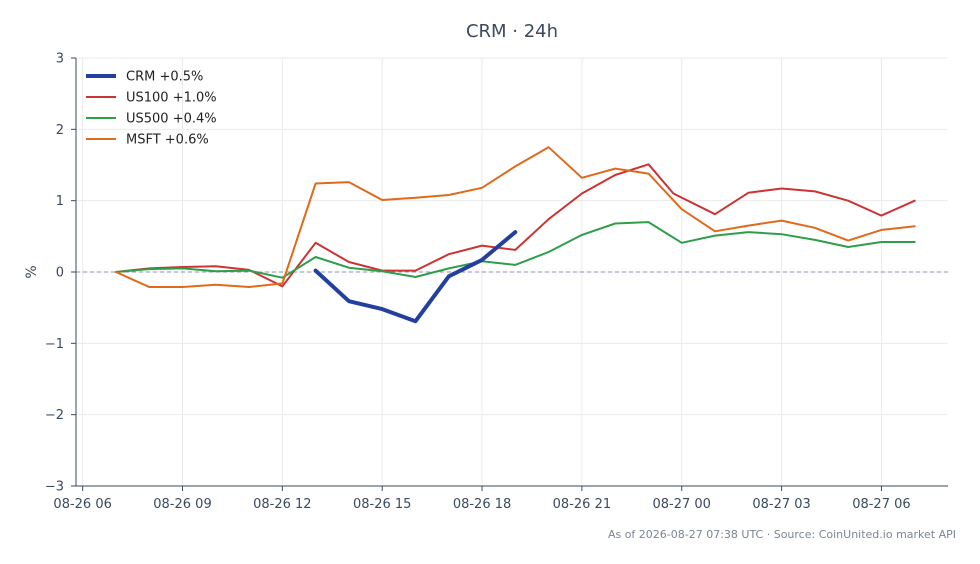 The height and width of the screenshot is (564, 980). I want to click on x-tick-label: 08-26 06, so click(82, 504).